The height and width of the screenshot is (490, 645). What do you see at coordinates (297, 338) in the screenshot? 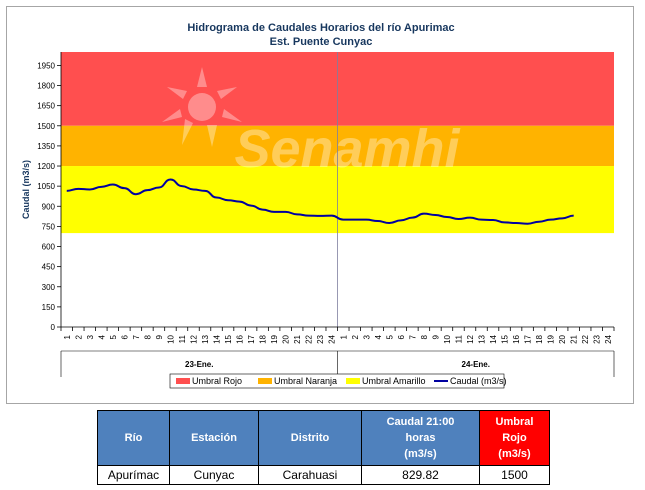
I see `x-tick-label-20: 21` at bounding box center [297, 338].